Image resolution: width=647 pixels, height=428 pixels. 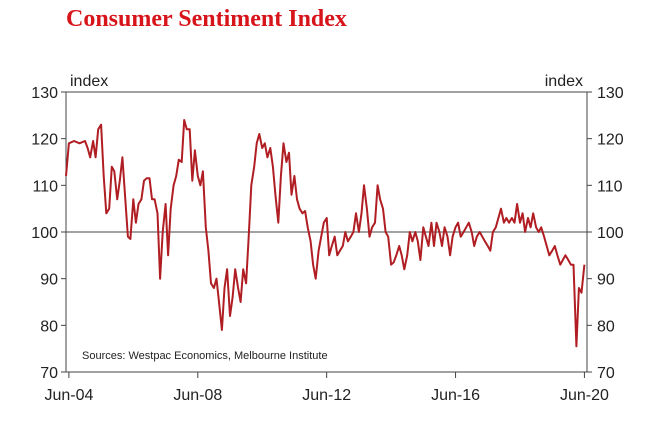 What do you see at coordinates (68, 395) in the screenshot?
I see `x-tick-label: Jun-04` at bounding box center [68, 395].